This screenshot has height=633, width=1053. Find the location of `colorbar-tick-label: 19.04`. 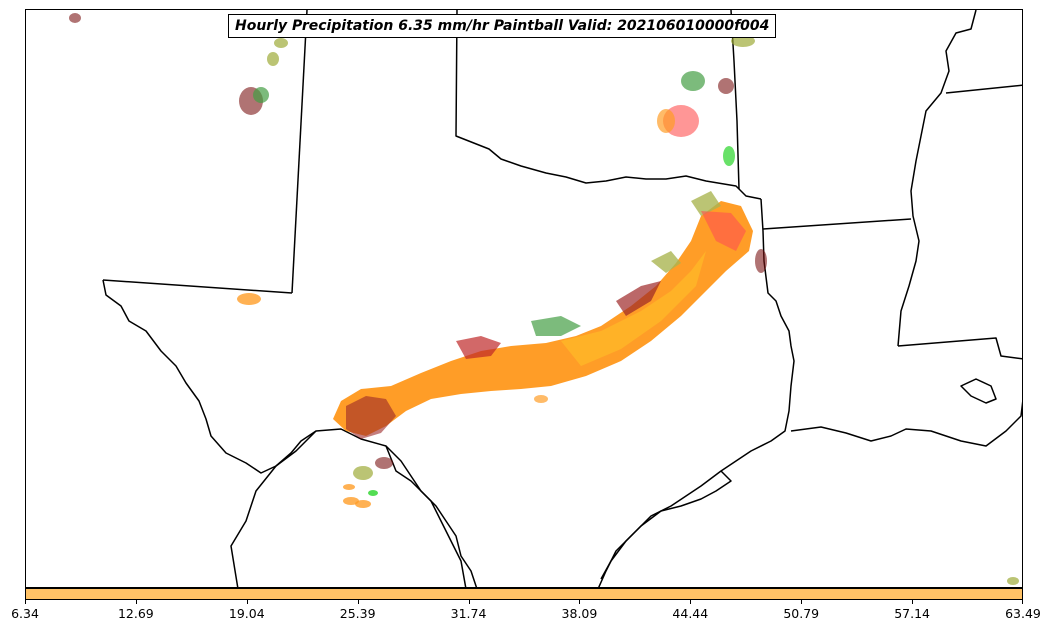

colorbar-tick-label: 19.04 is located at coordinates (246, 613).